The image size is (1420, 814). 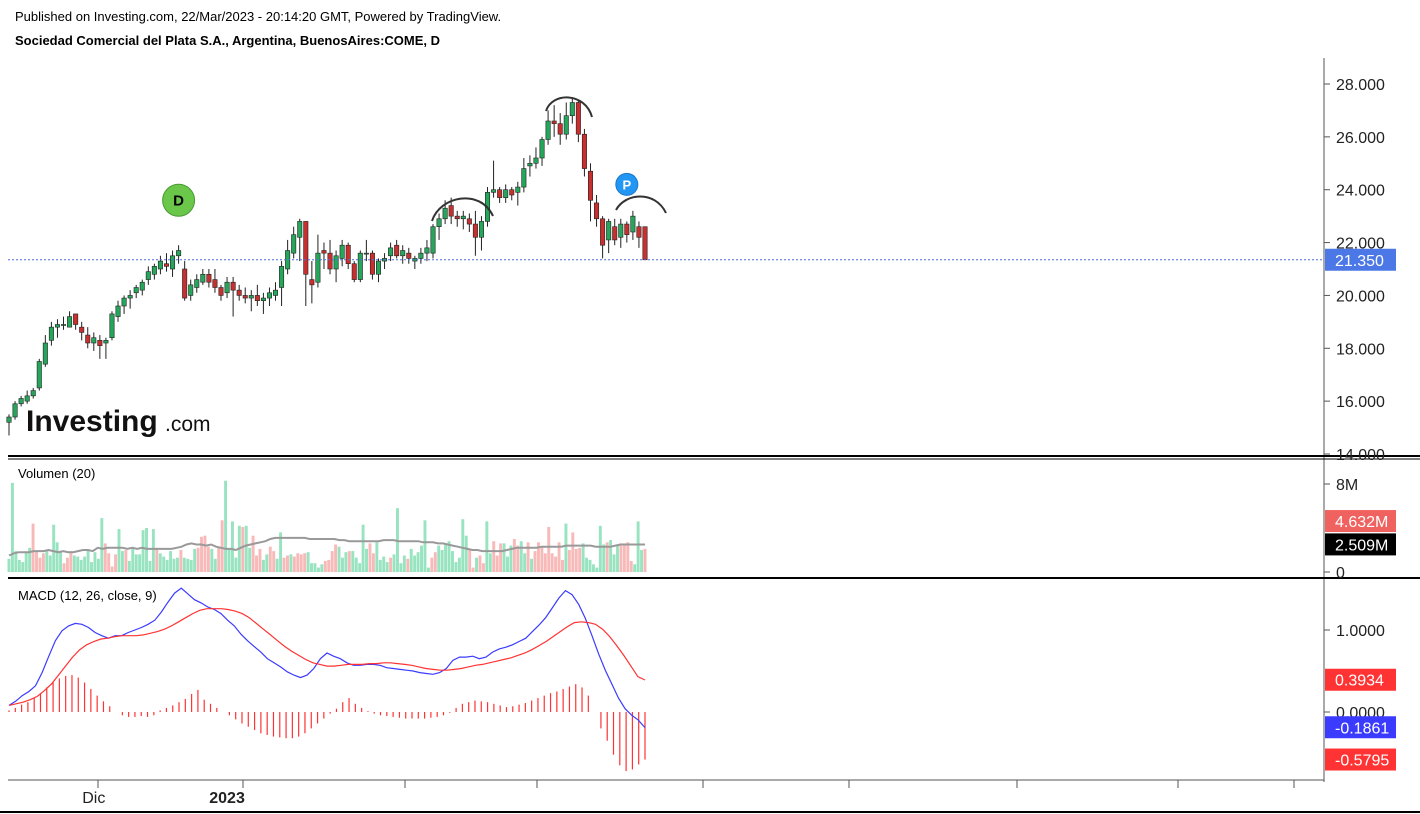 I want to click on event-marker-p, so click(x=627, y=184).